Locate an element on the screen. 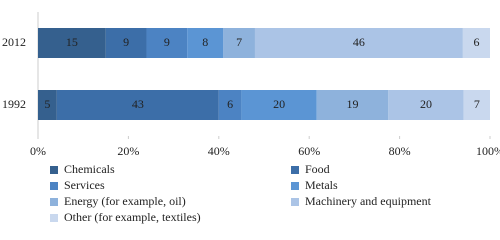  legend-label: Food is located at coordinates (317, 169).